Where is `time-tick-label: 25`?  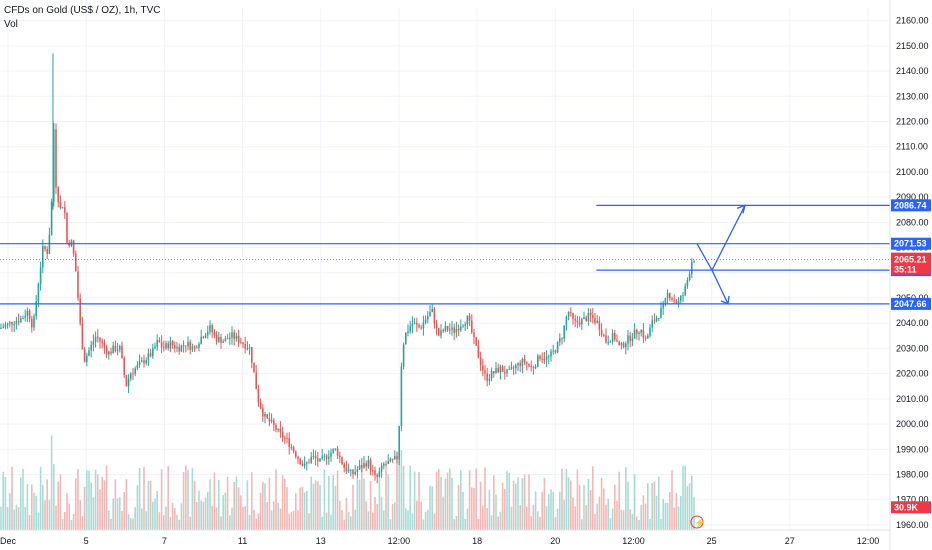 time-tick-label: 25 is located at coordinates (712, 541).